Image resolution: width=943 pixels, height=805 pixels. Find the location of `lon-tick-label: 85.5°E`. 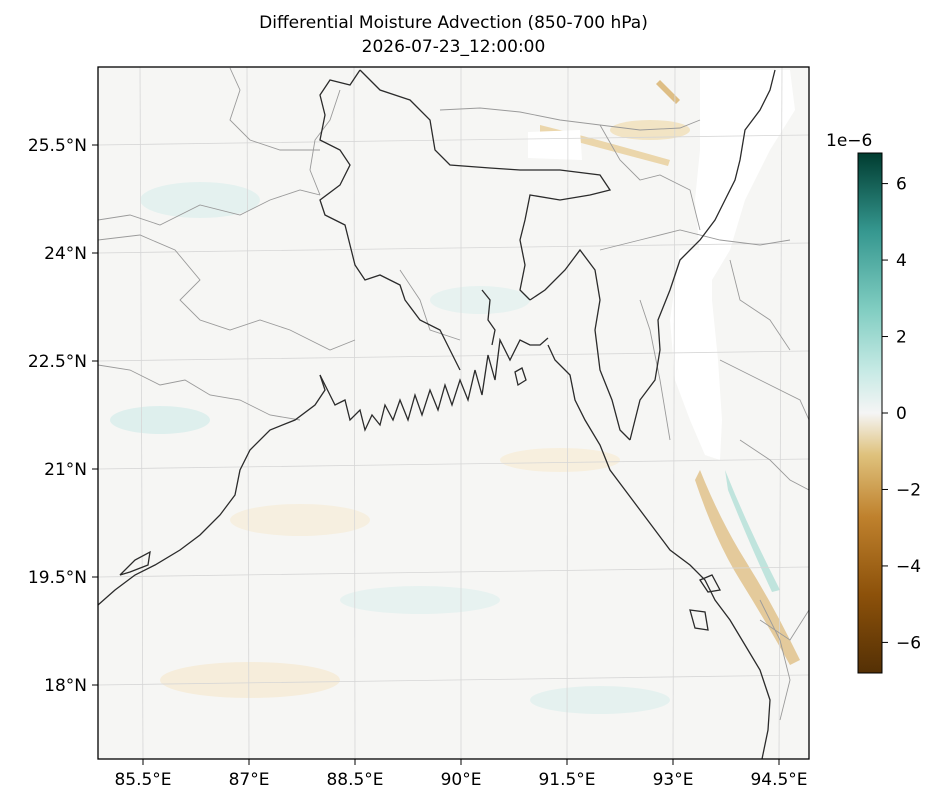

lon-tick-label: 85.5°E is located at coordinates (142, 780).